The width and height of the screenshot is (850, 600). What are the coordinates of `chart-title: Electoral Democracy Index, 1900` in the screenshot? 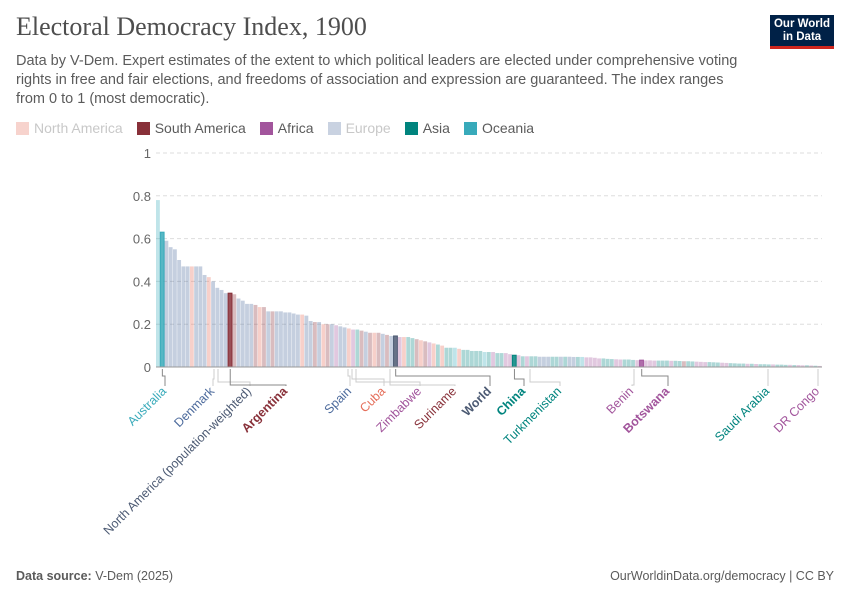 It's located at (191, 26).